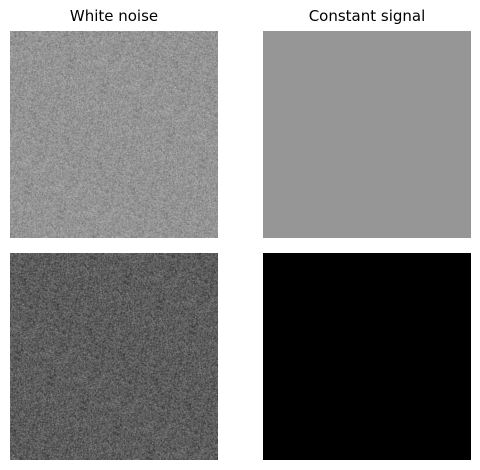 This screenshot has height=470, width=480. Describe the element at coordinates (114, 16) in the screenshot. I see `white-noise-title: White noise` at that location.